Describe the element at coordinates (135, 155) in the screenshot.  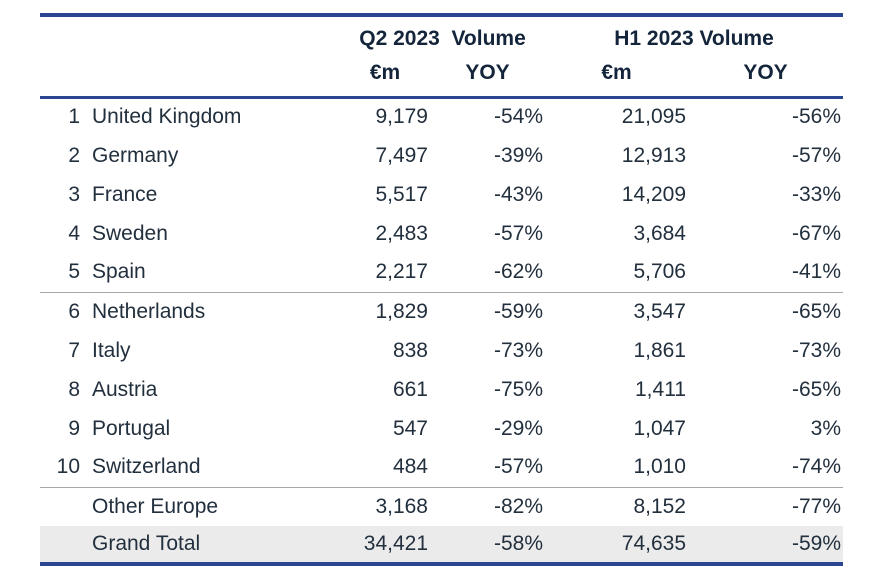
I see `country-cell: Germany` at that location.